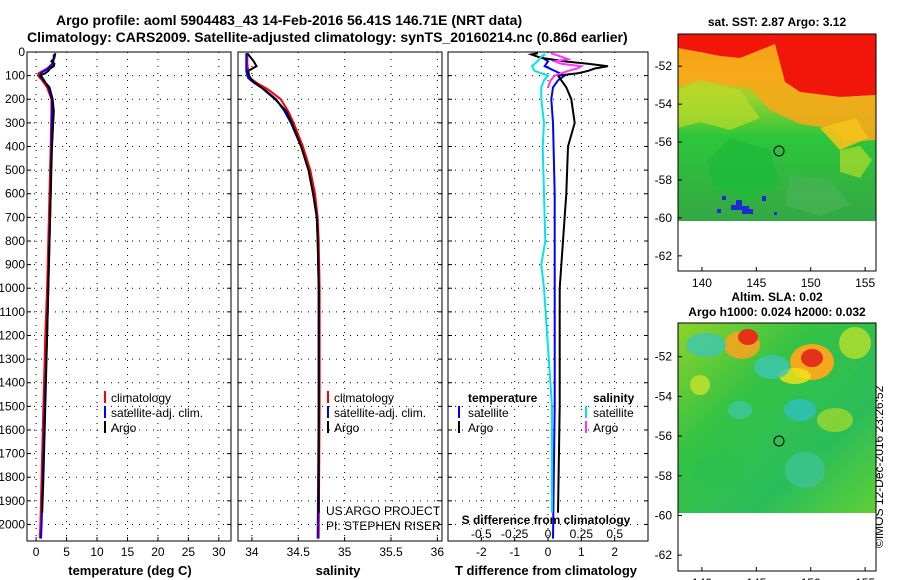 The width and height of the screenshot is (900, 580). I want to click on x-tick-label: 2, so click(614, 552).